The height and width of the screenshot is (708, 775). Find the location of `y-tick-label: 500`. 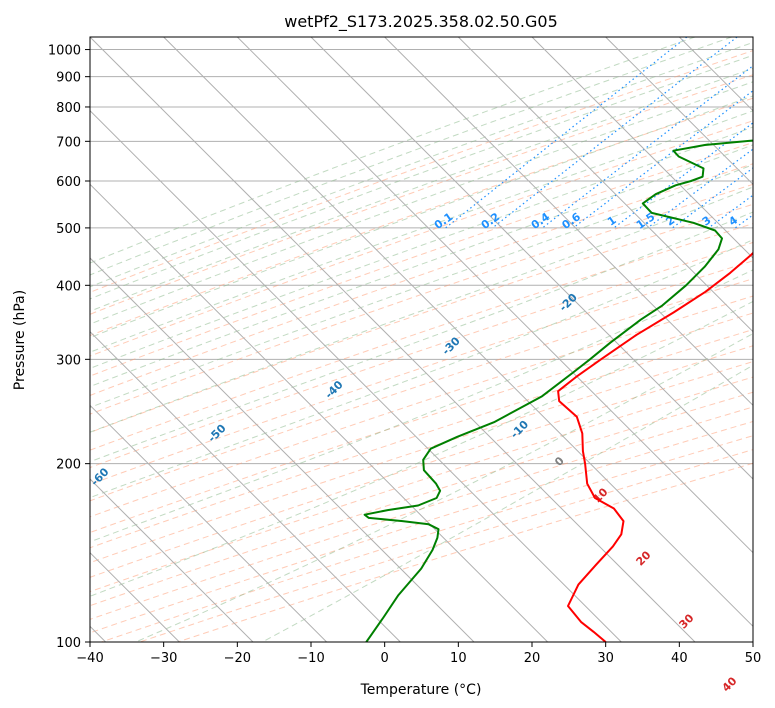

y-tick-label: 500 is located at coordinates (68, 229).